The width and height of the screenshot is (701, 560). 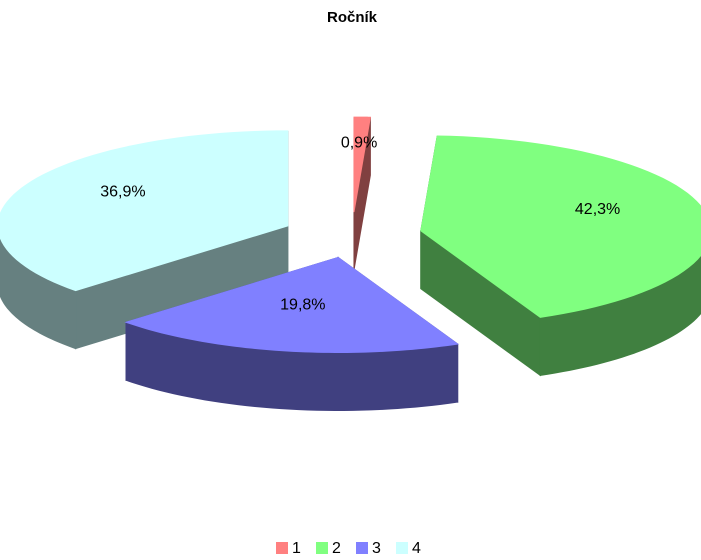 I want to click on chart-title: Ročník, so click(x=352, y=17).